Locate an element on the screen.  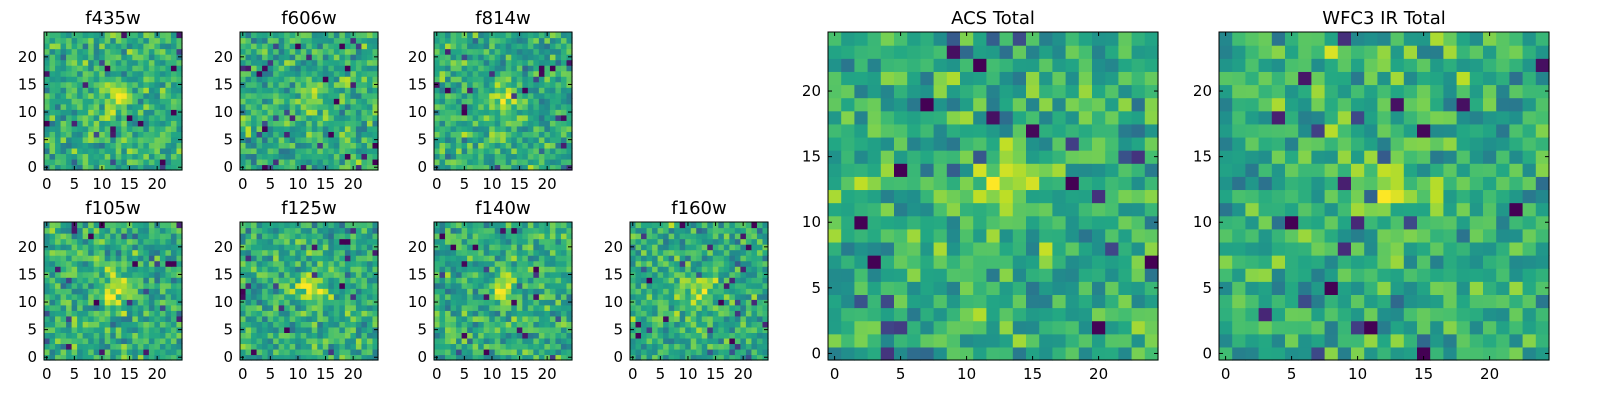
y-tick-label: 20 is located at coordinates (417, 57).